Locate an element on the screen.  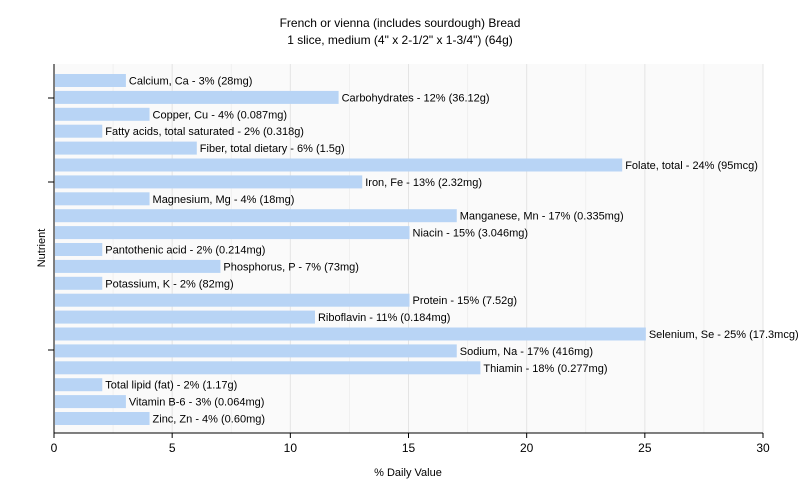
bar-label: Fiber, total dietary - 6% (1.5g) is located at coordinates (272, 149).